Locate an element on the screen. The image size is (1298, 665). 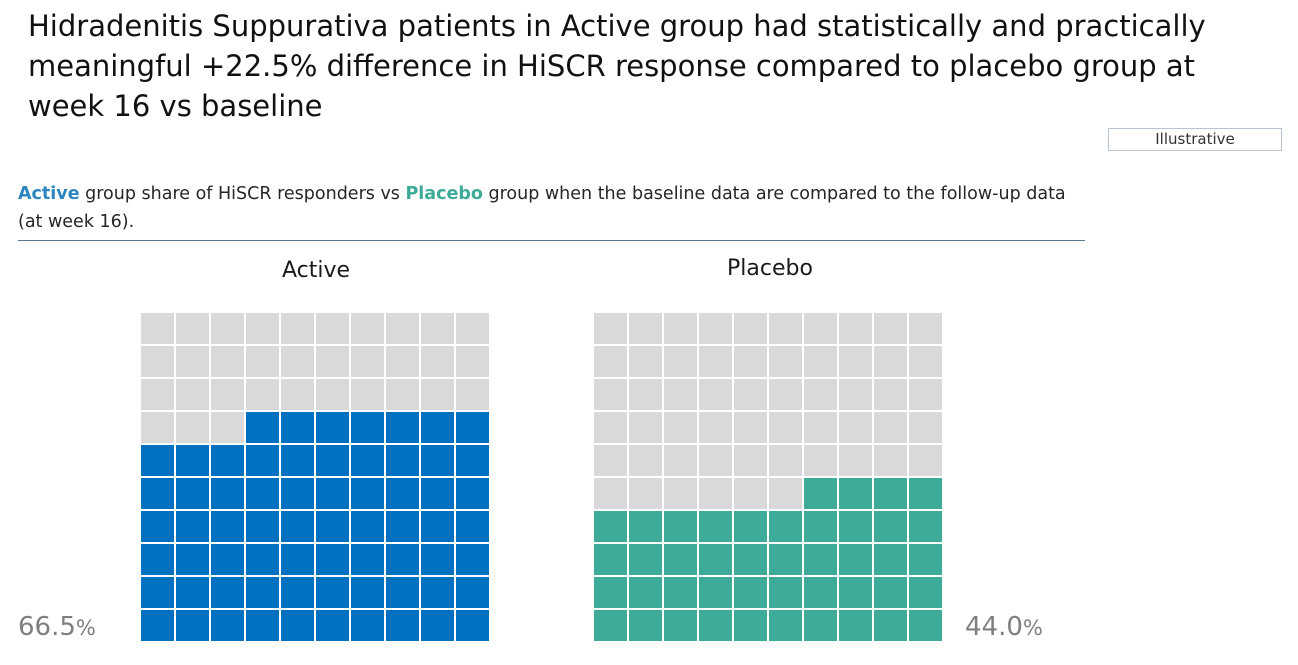
placebo-percent-label: 44.0% is located at coordinates (1004, 627).